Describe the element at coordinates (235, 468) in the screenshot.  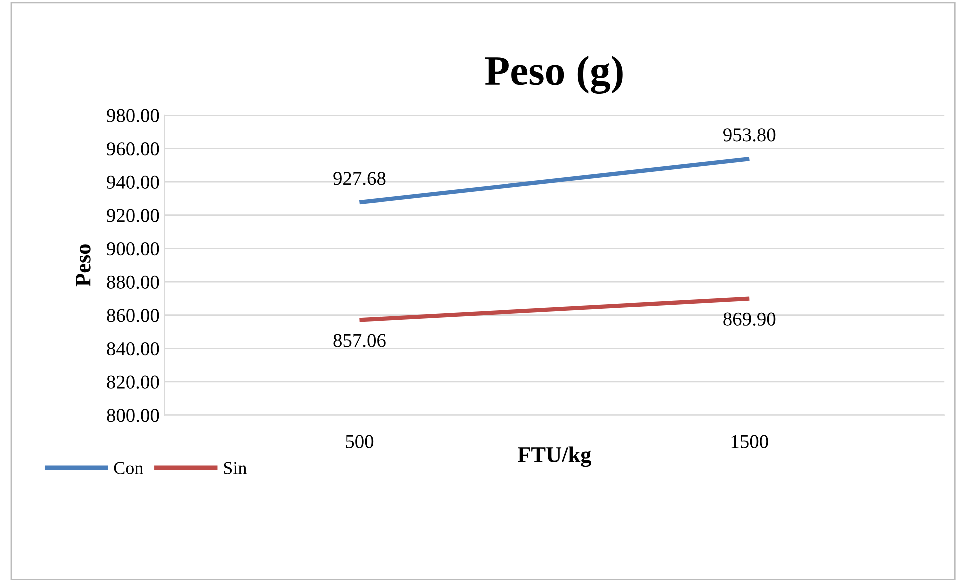
I see `legend-label: Sin` at that location.